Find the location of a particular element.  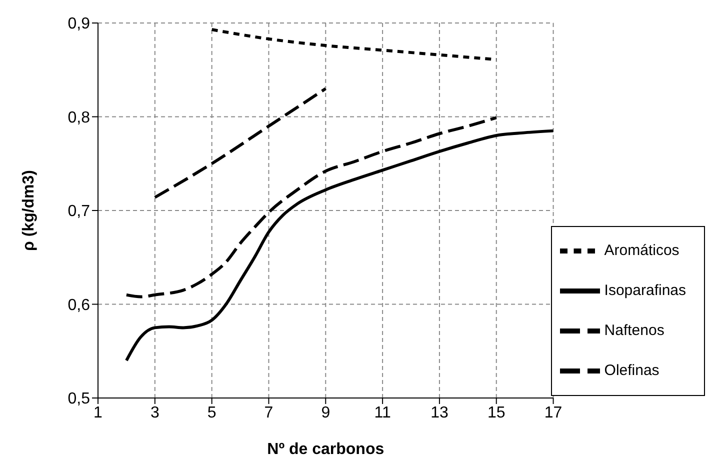

y-tick-label: 0,5 is located at coordinates (79, 399).